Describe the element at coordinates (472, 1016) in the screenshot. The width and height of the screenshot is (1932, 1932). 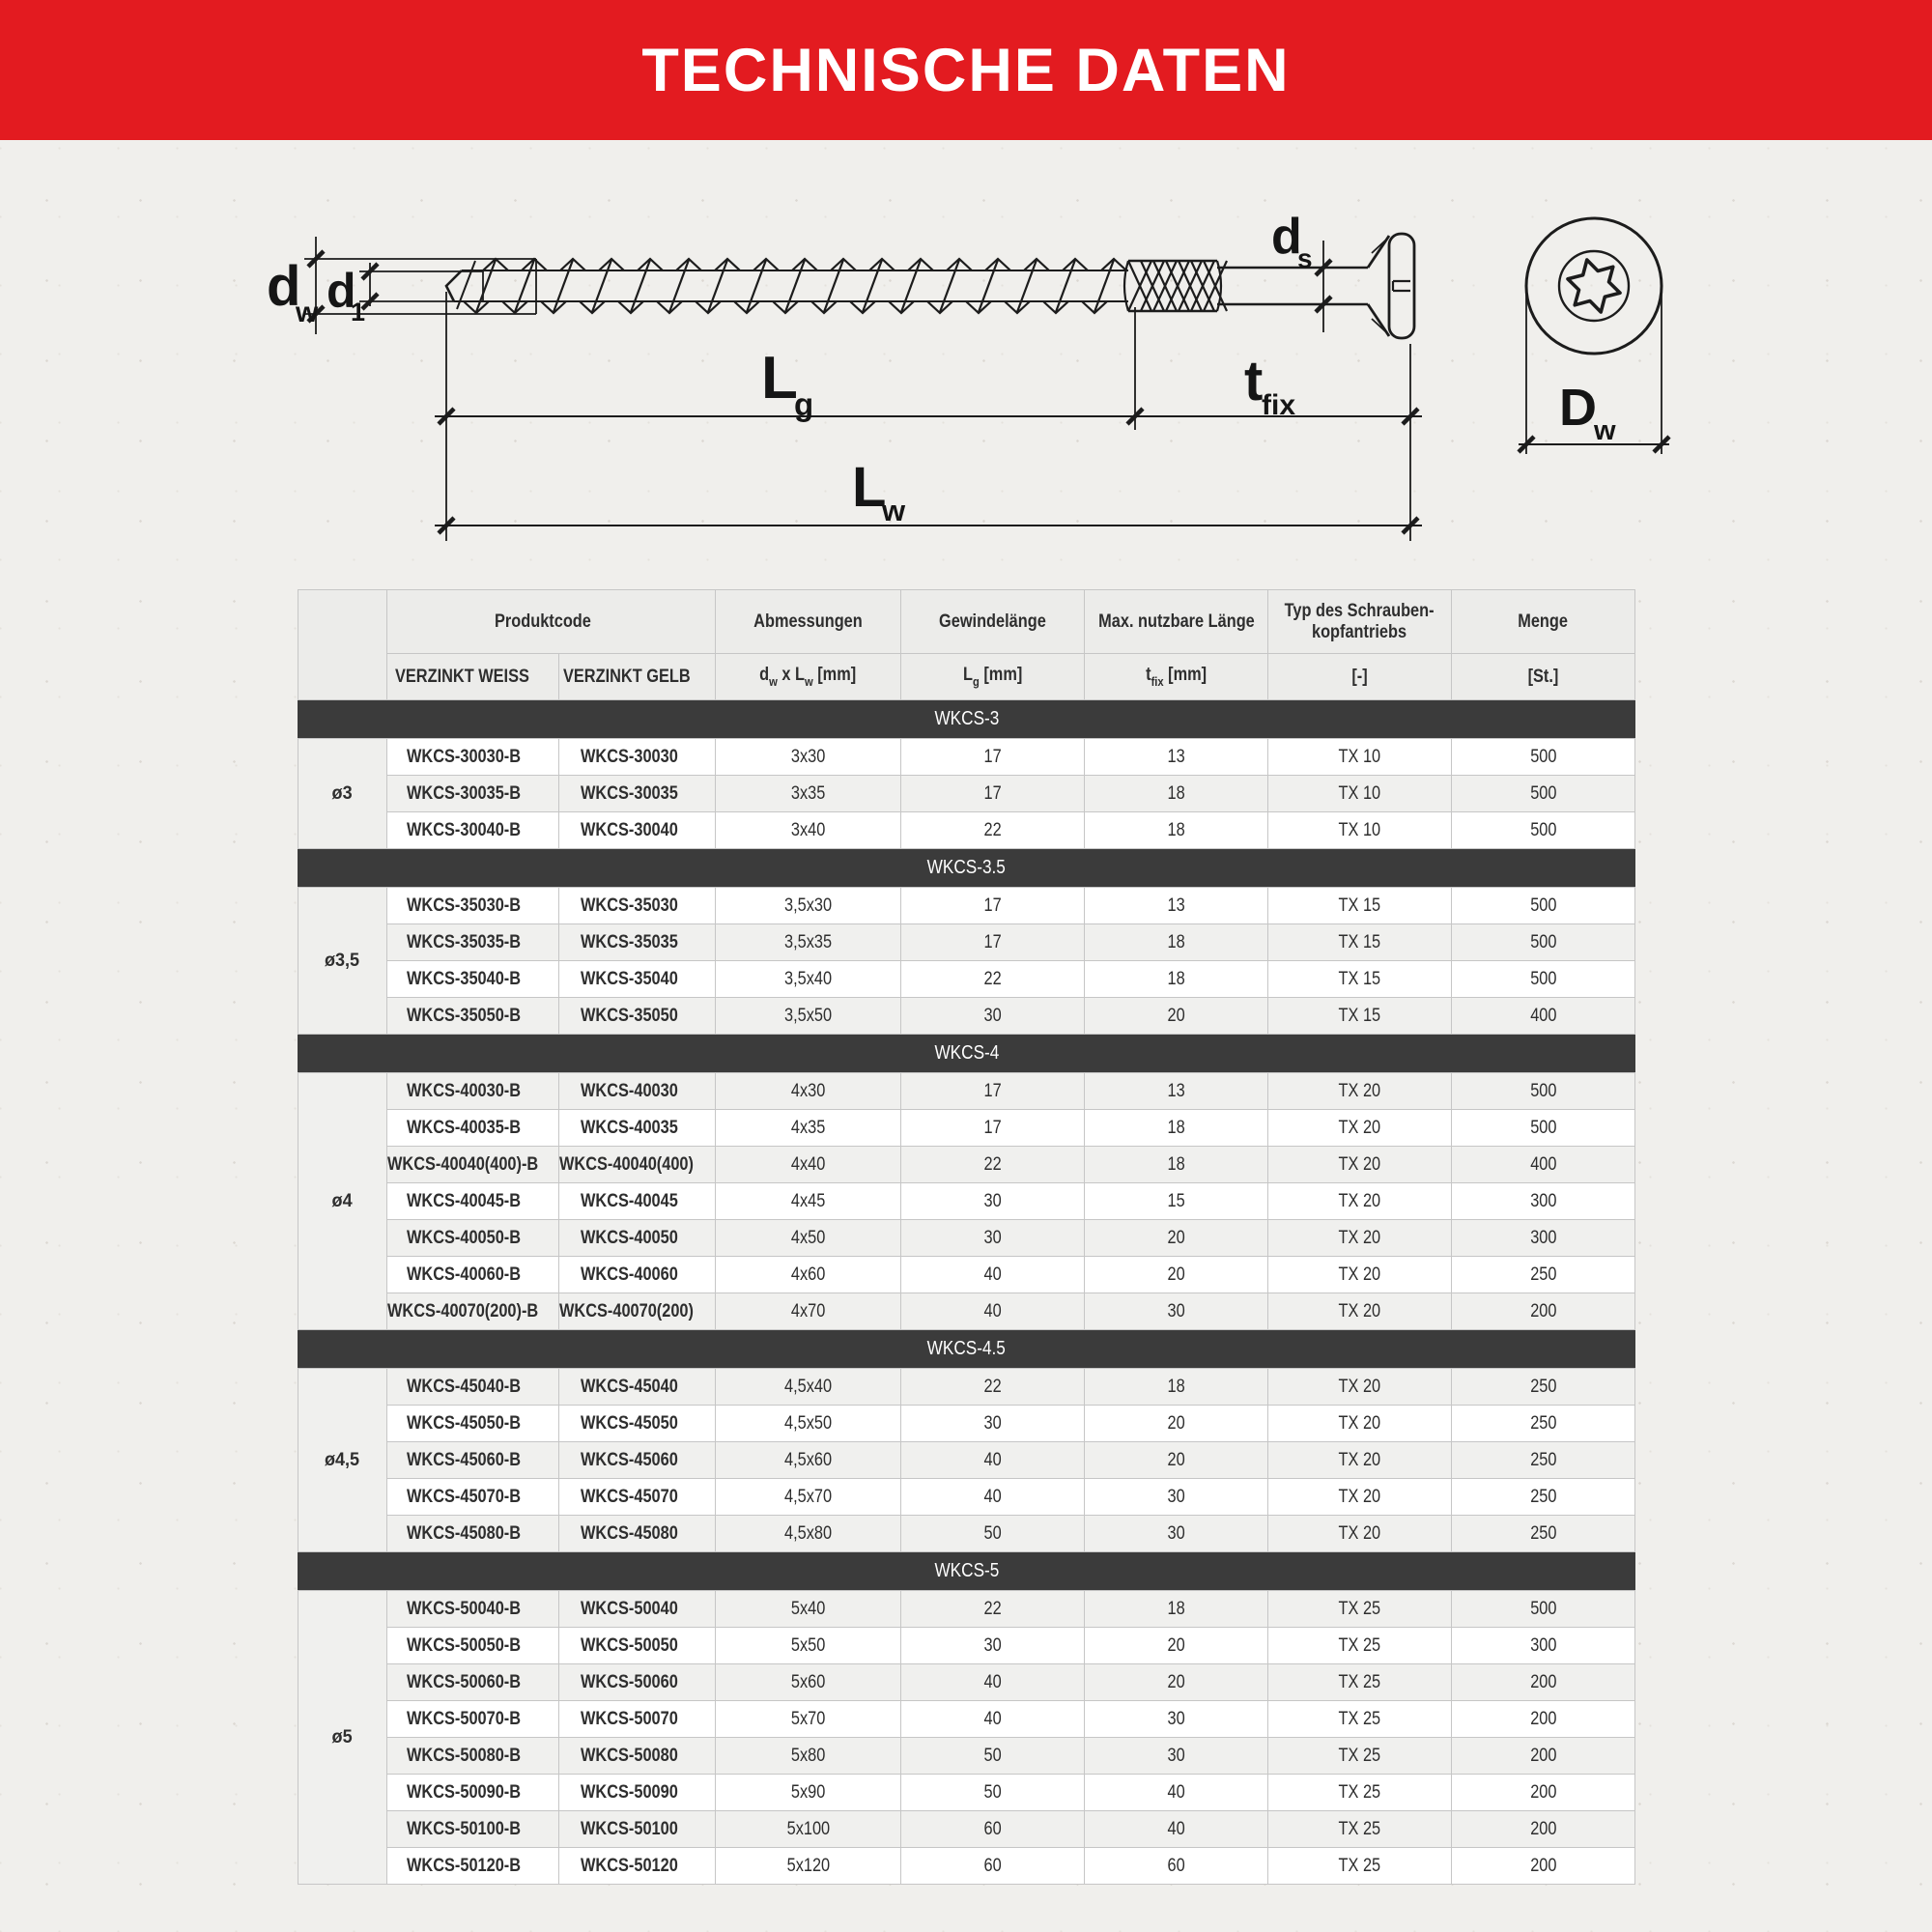
I see `cell-produktcode-weiss: WKCS-35050-B` at that location.